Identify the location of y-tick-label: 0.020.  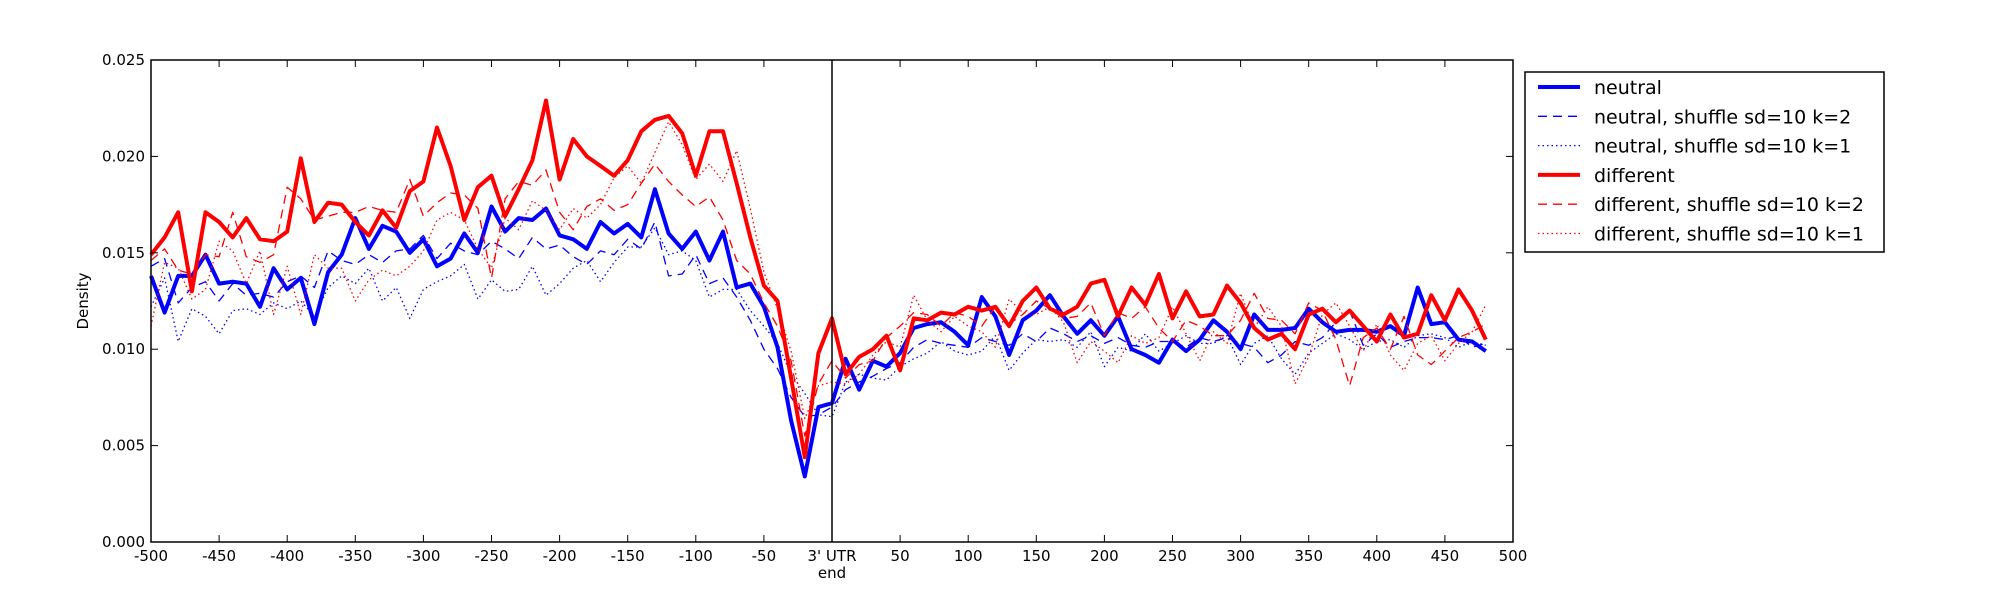
(123, 156).